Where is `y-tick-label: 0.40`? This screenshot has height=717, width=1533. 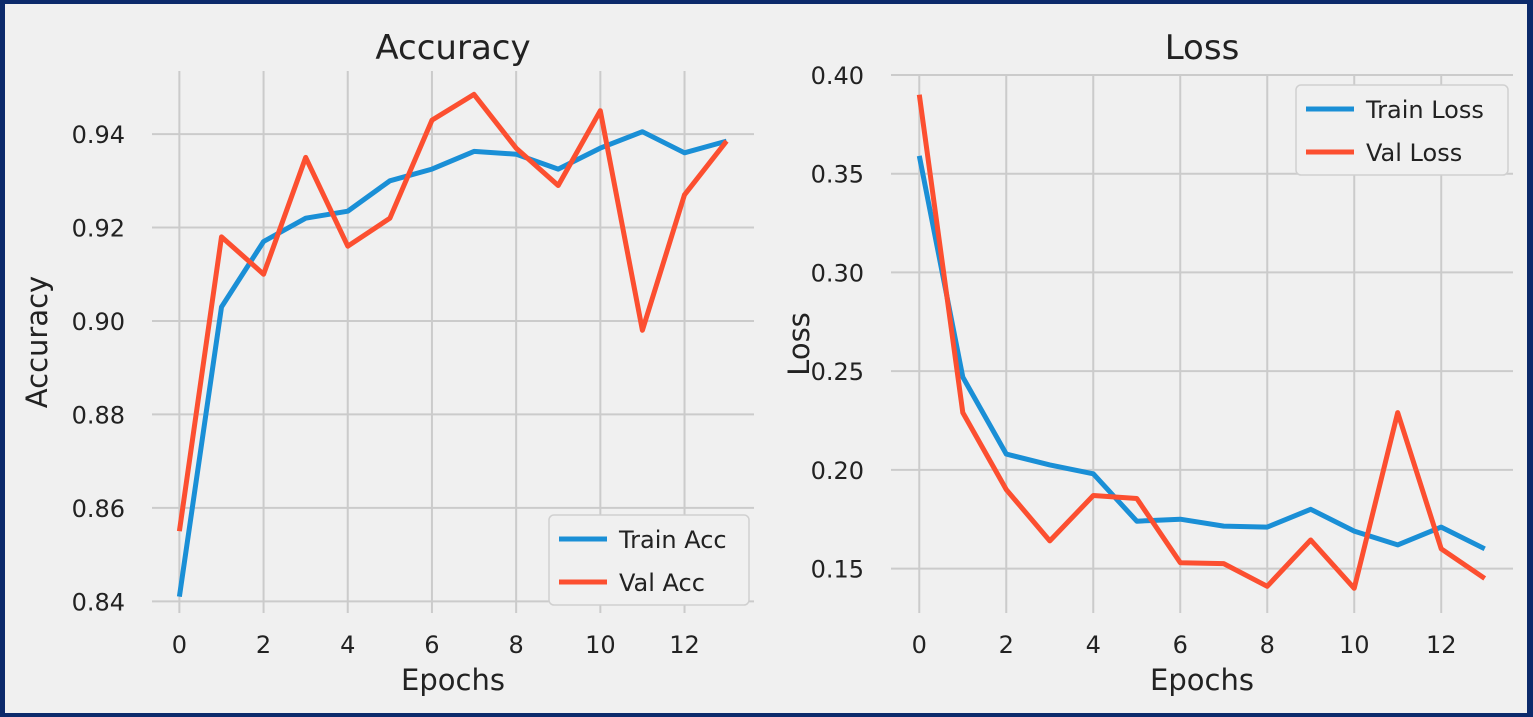 y-tick-label: 0.40 is located at coordinates (837, 76).